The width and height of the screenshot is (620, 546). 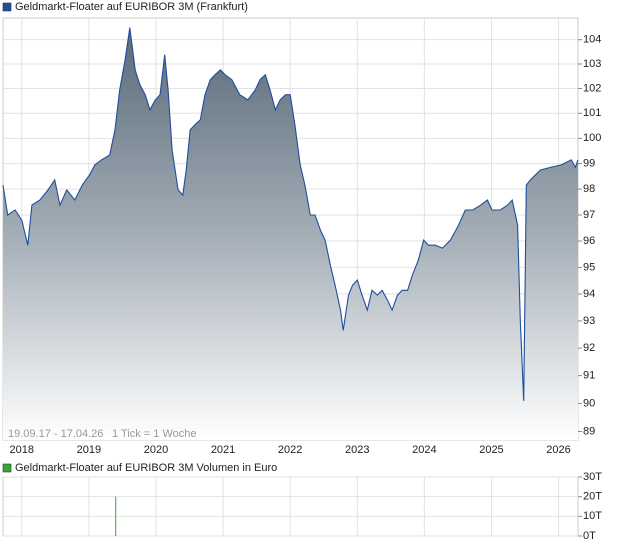 I want to click on interval-note: 1 Tick = 1 Woche, so click(x=154, y=434).